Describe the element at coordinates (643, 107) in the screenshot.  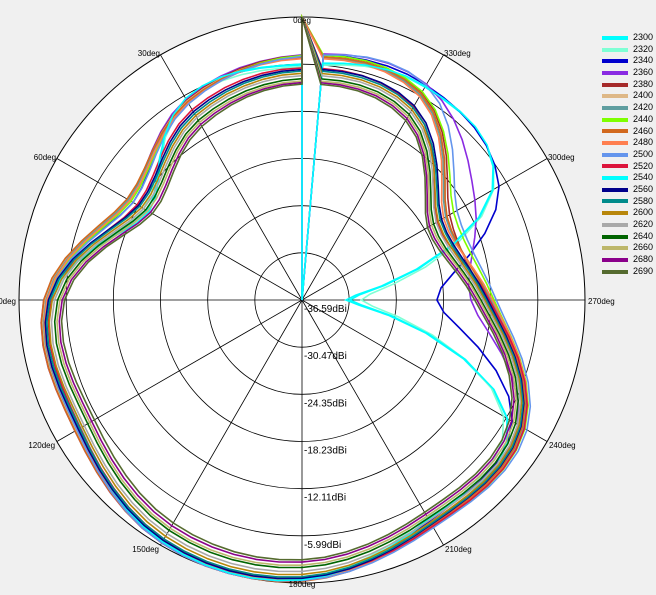
I see `legend-label: 2420` at that location.